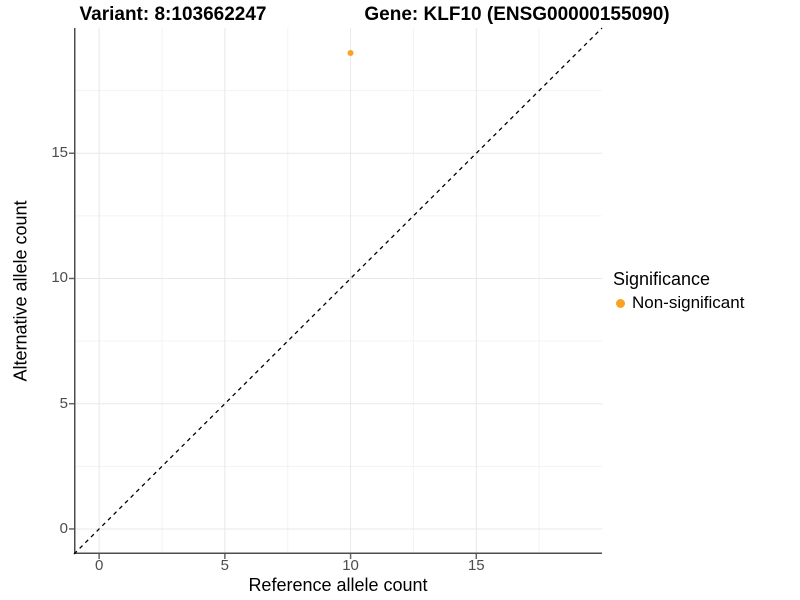  What do you see at coordinates (476, 565) in the screenshot?
I see `x-tick-label: 15` at bounding box center [476, 565].